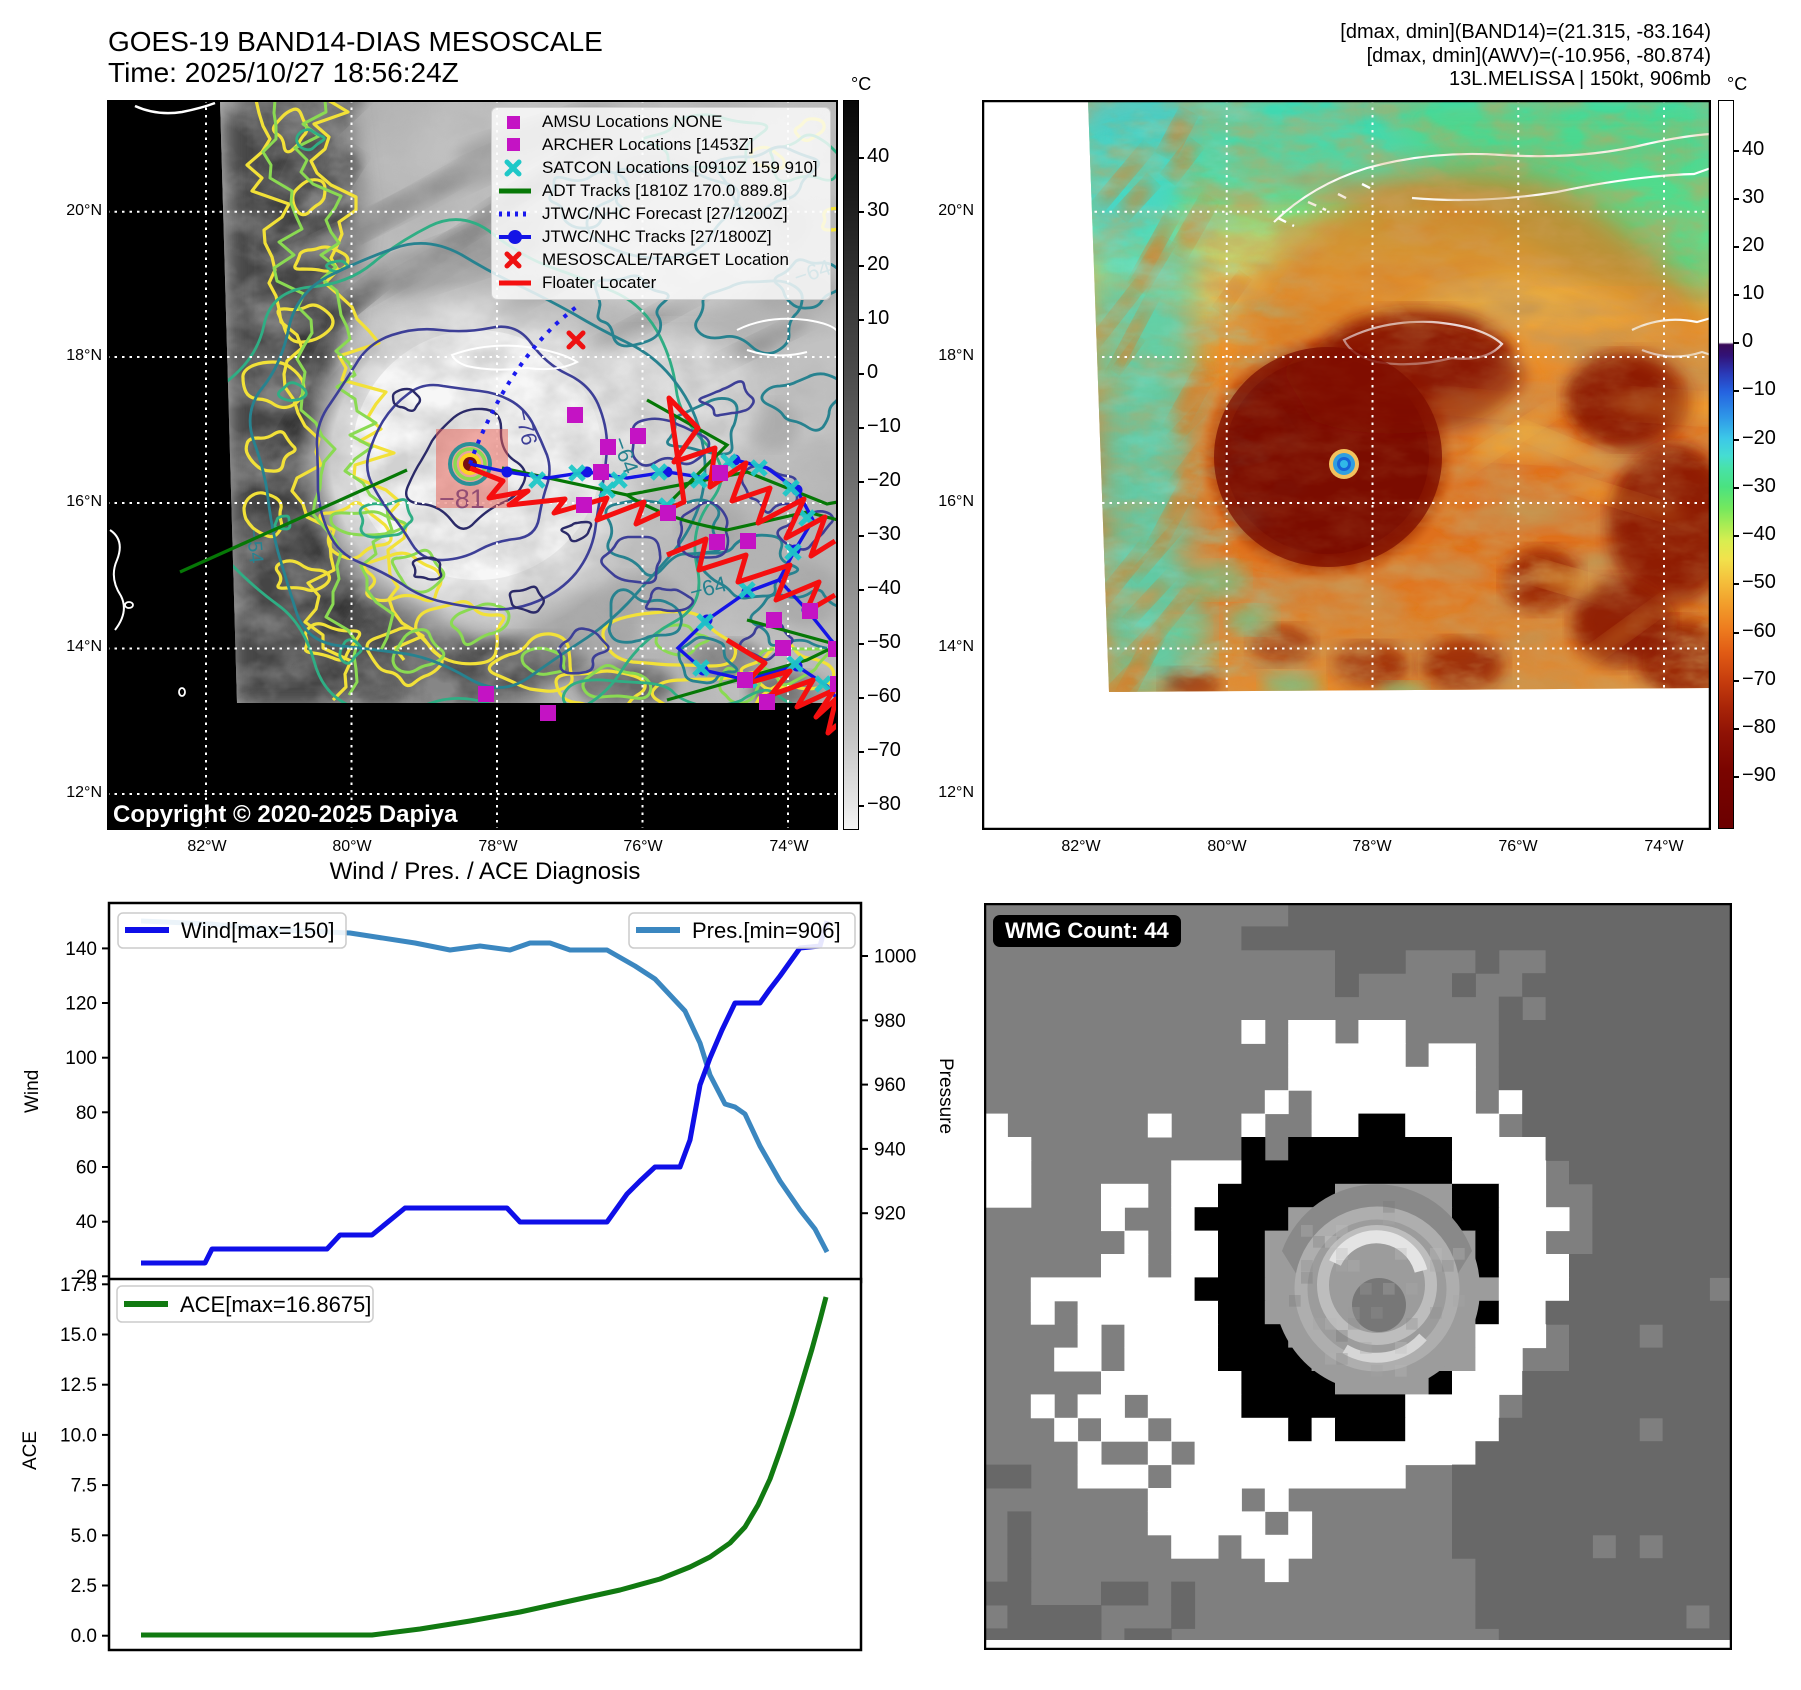 The image size is (1801, 1690). I want to click on svg-text: 5.0, so click(84, 1536).